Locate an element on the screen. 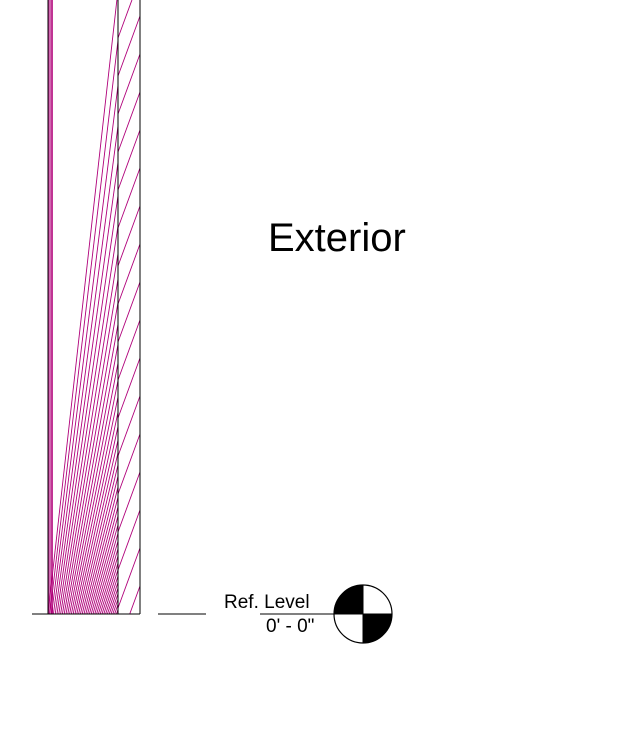 The image size is (640, 729). wall-layer-finish-hatch is located at coordinates (129, 361).